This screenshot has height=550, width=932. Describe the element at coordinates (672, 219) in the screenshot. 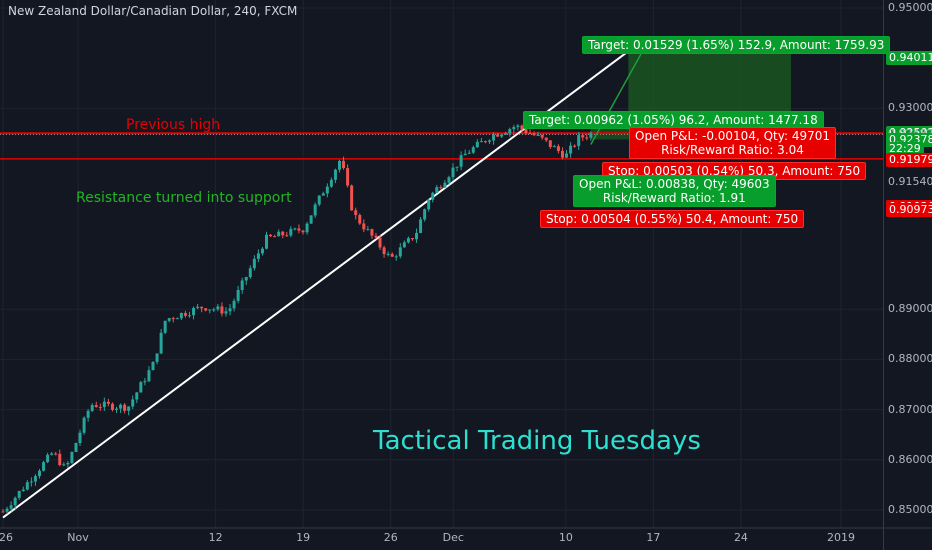

I see `long-stop-box: Stop: 0.00504 (0.55%) 50.4, Amount: 750` at that location.